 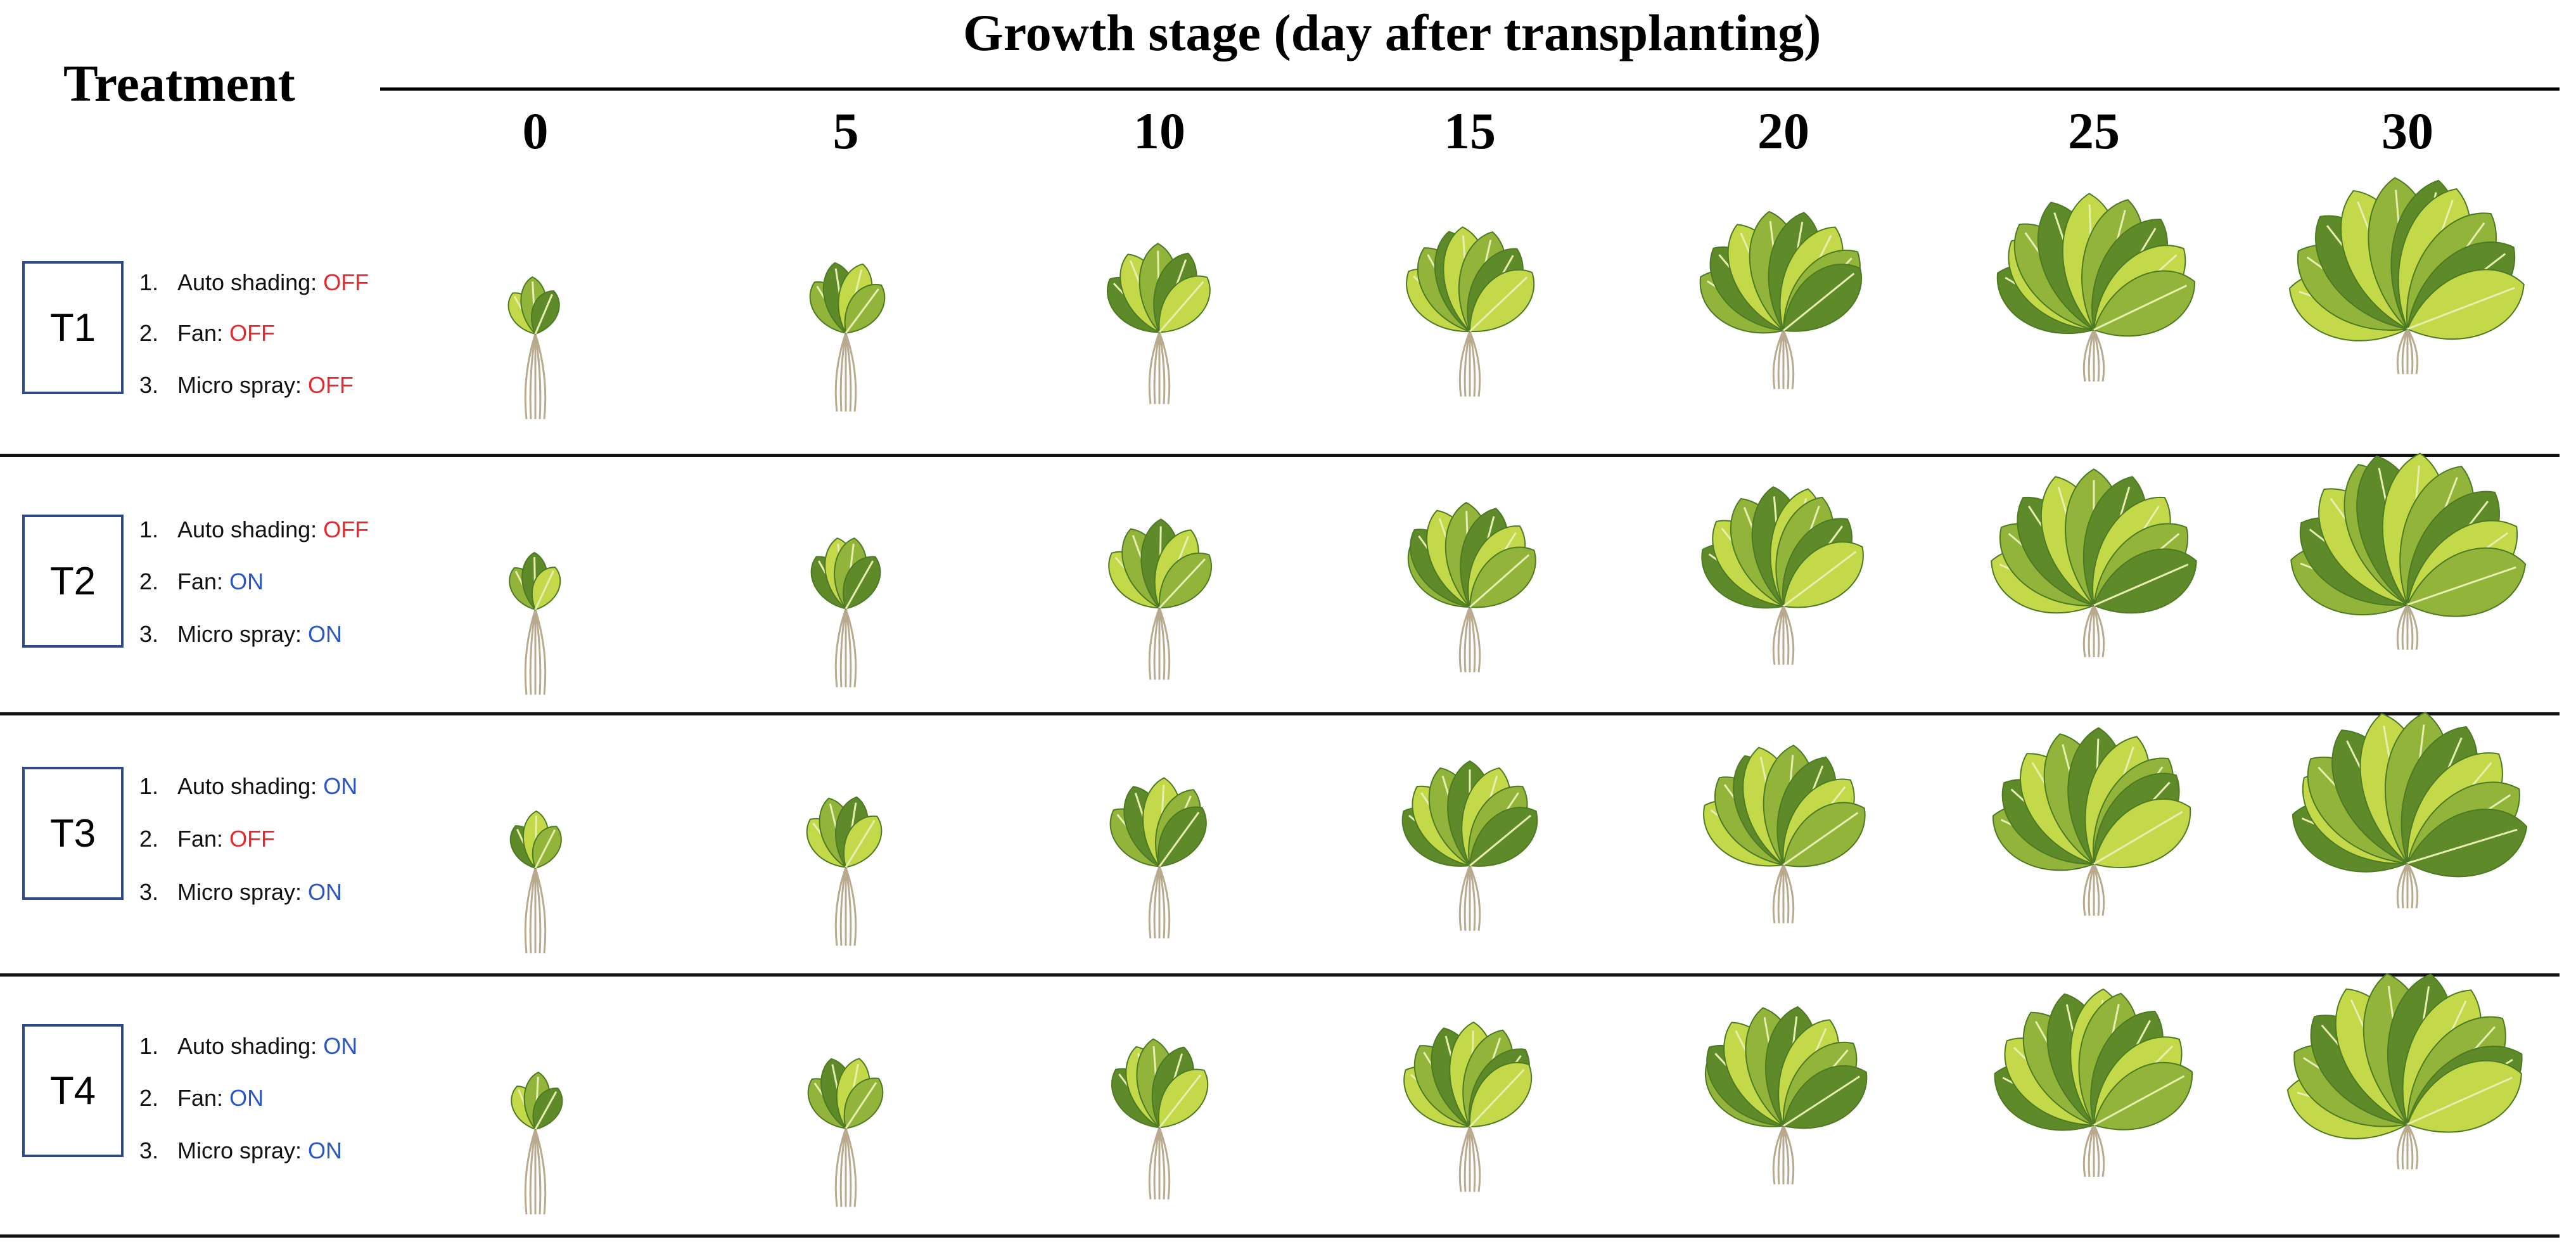 What do you see at coordinates (73, 581) in the screenshot?
I see `treatment-box-t2: T2` at bounding box center [73, 581].